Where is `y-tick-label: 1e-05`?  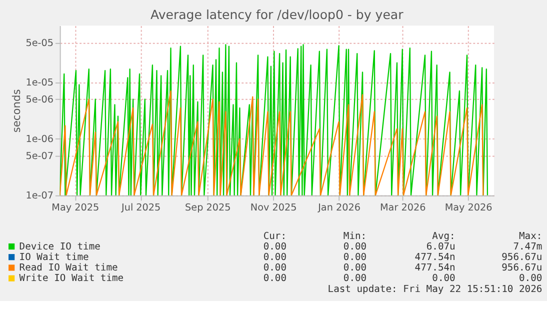 y-tick-label: 1e-05 is located at coordinates (40, 83).